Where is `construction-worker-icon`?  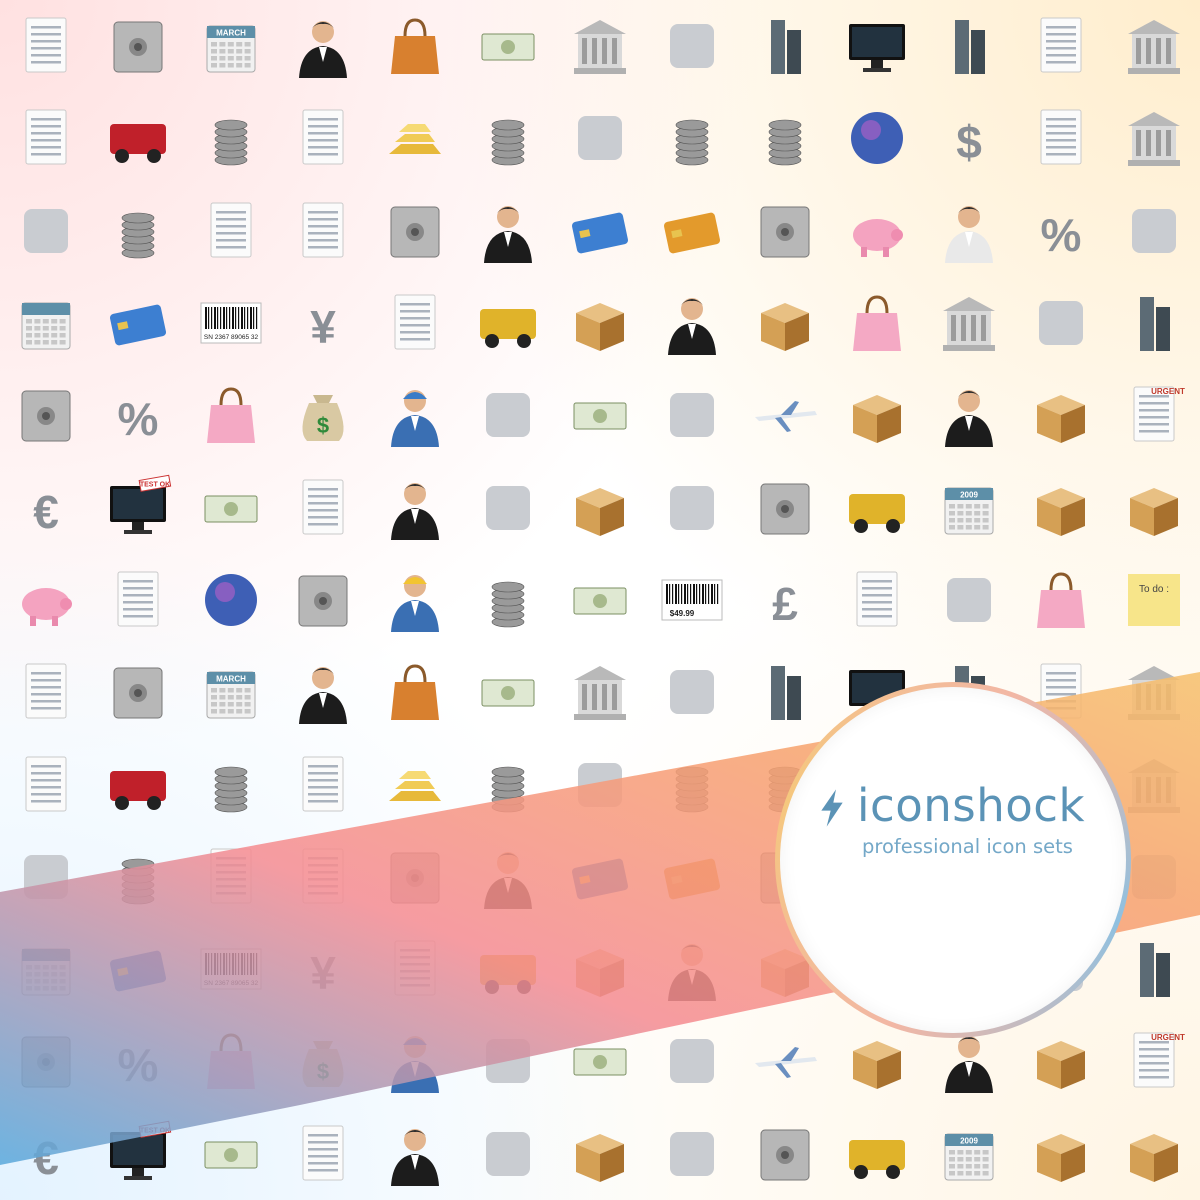
construction-worker-icon is located at coordinates (415, 603).